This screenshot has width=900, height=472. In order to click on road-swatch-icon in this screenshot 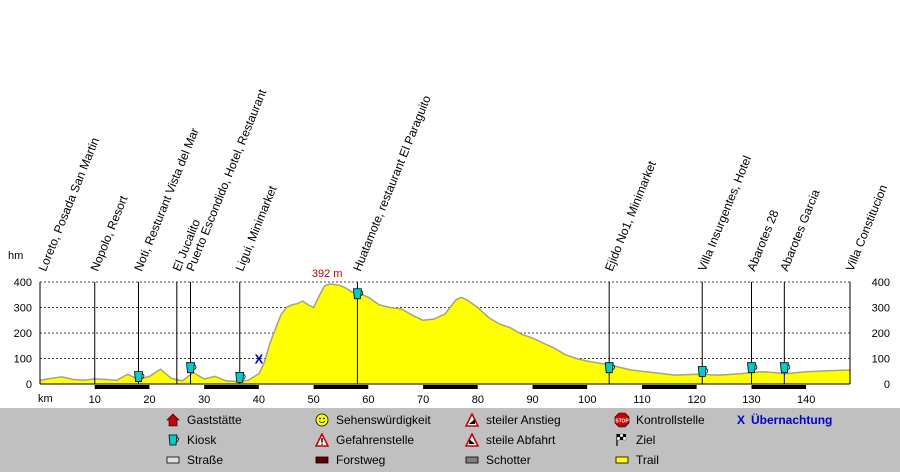, I will do `click(173, 460)`.